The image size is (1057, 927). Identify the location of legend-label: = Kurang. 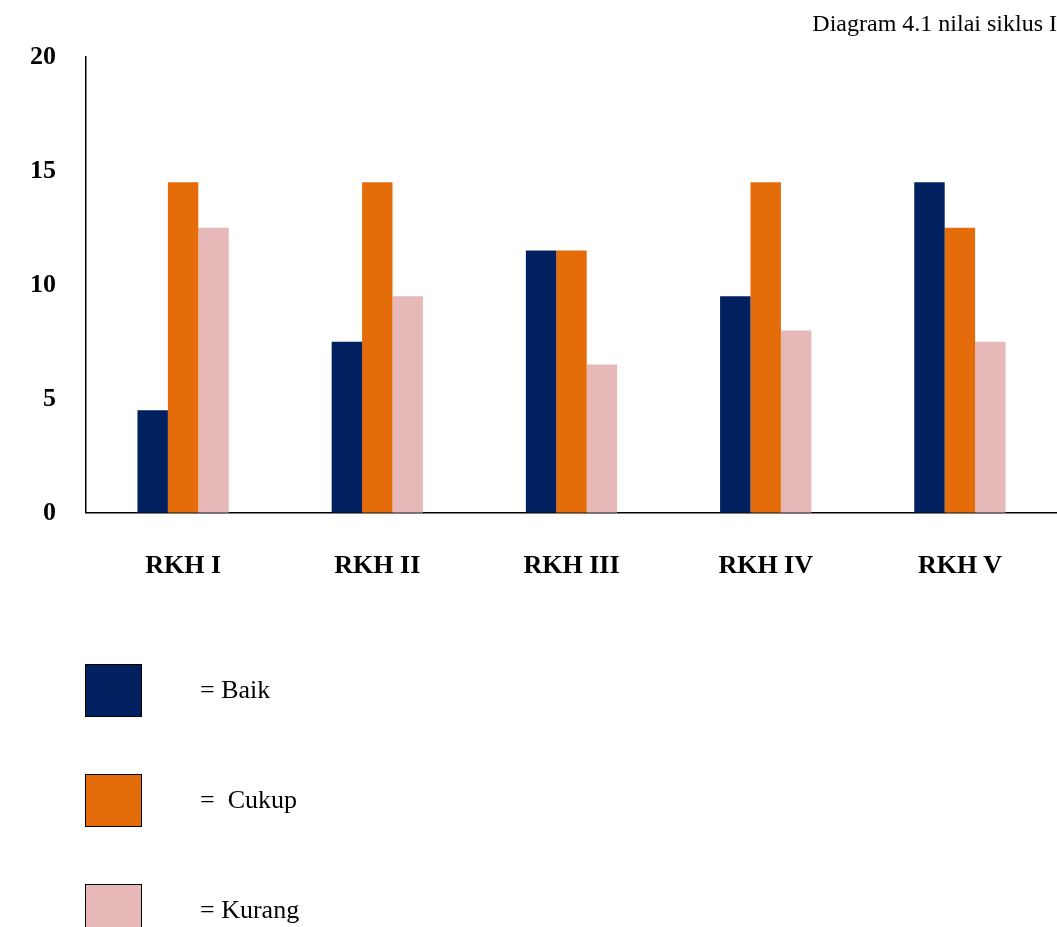
(250, 910).